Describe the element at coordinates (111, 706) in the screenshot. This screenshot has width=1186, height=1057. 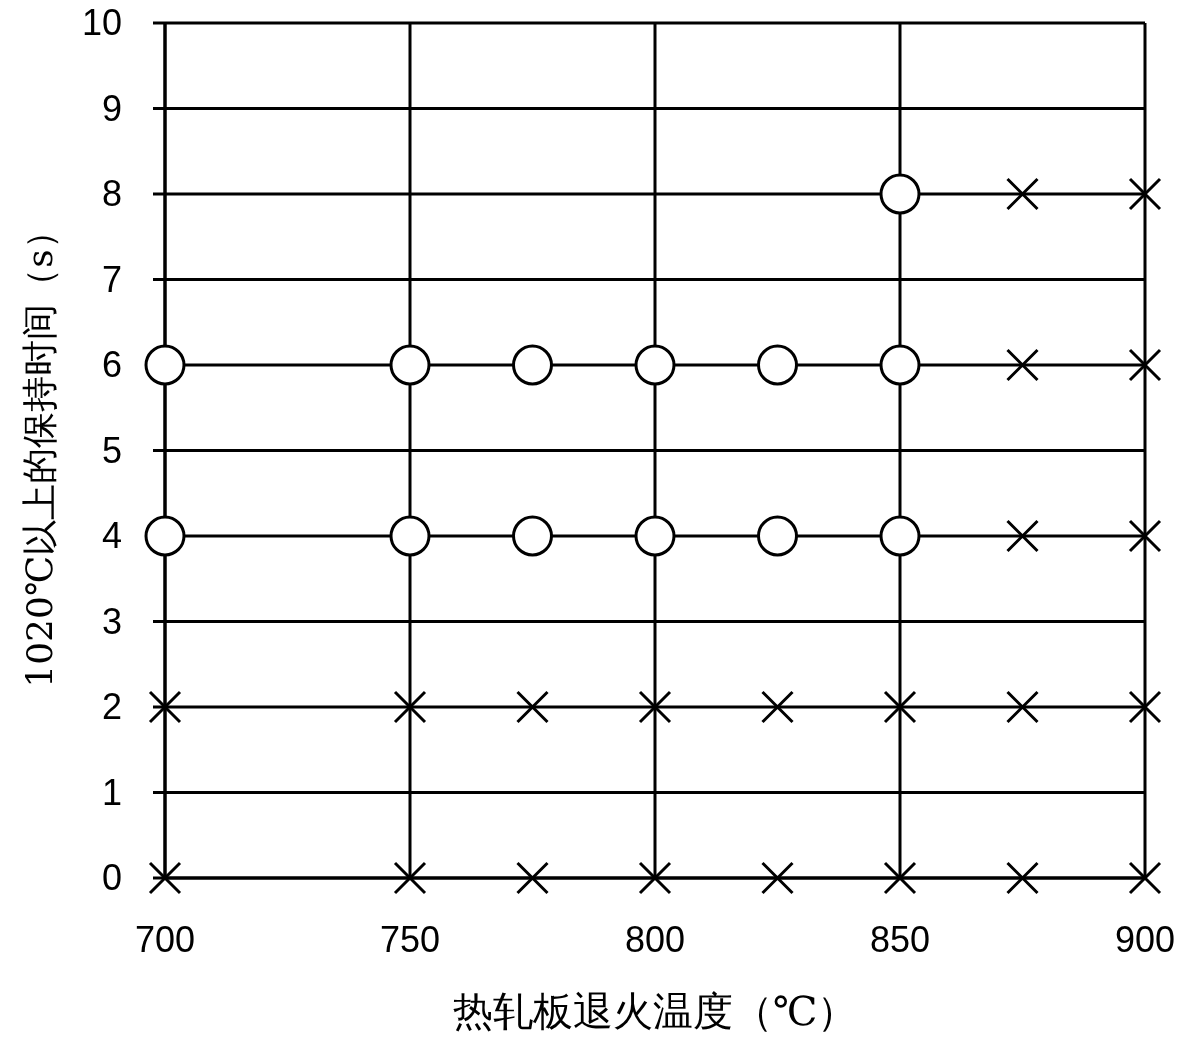
I see `y-tick-label: 2` at that location.